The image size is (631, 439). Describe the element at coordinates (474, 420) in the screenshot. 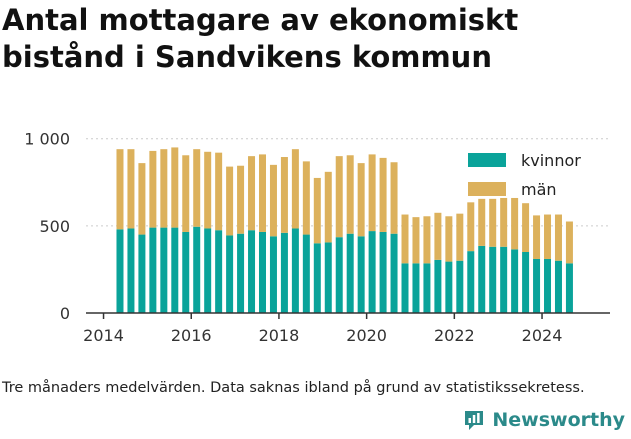

I see `newsworthy-icon` at that location.